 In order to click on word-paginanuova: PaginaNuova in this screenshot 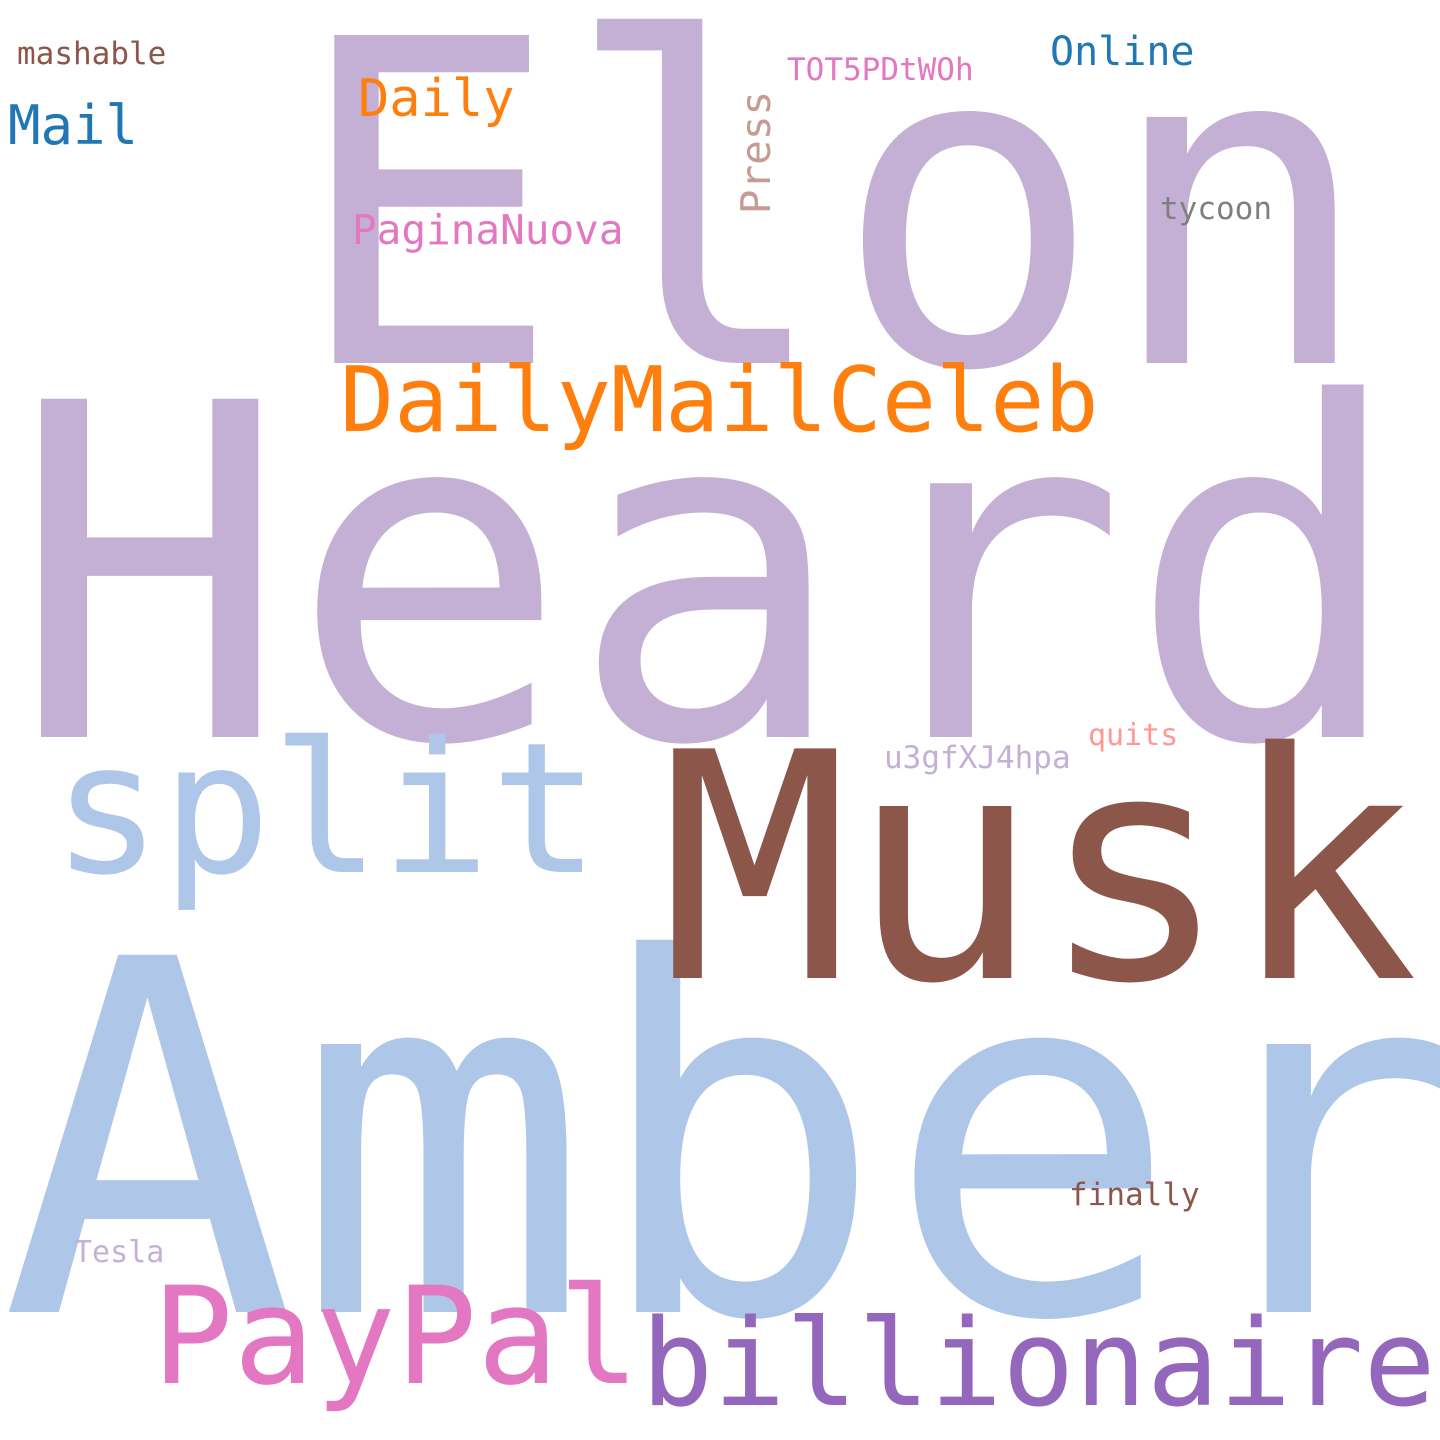, I will do `click(488, 230)`.